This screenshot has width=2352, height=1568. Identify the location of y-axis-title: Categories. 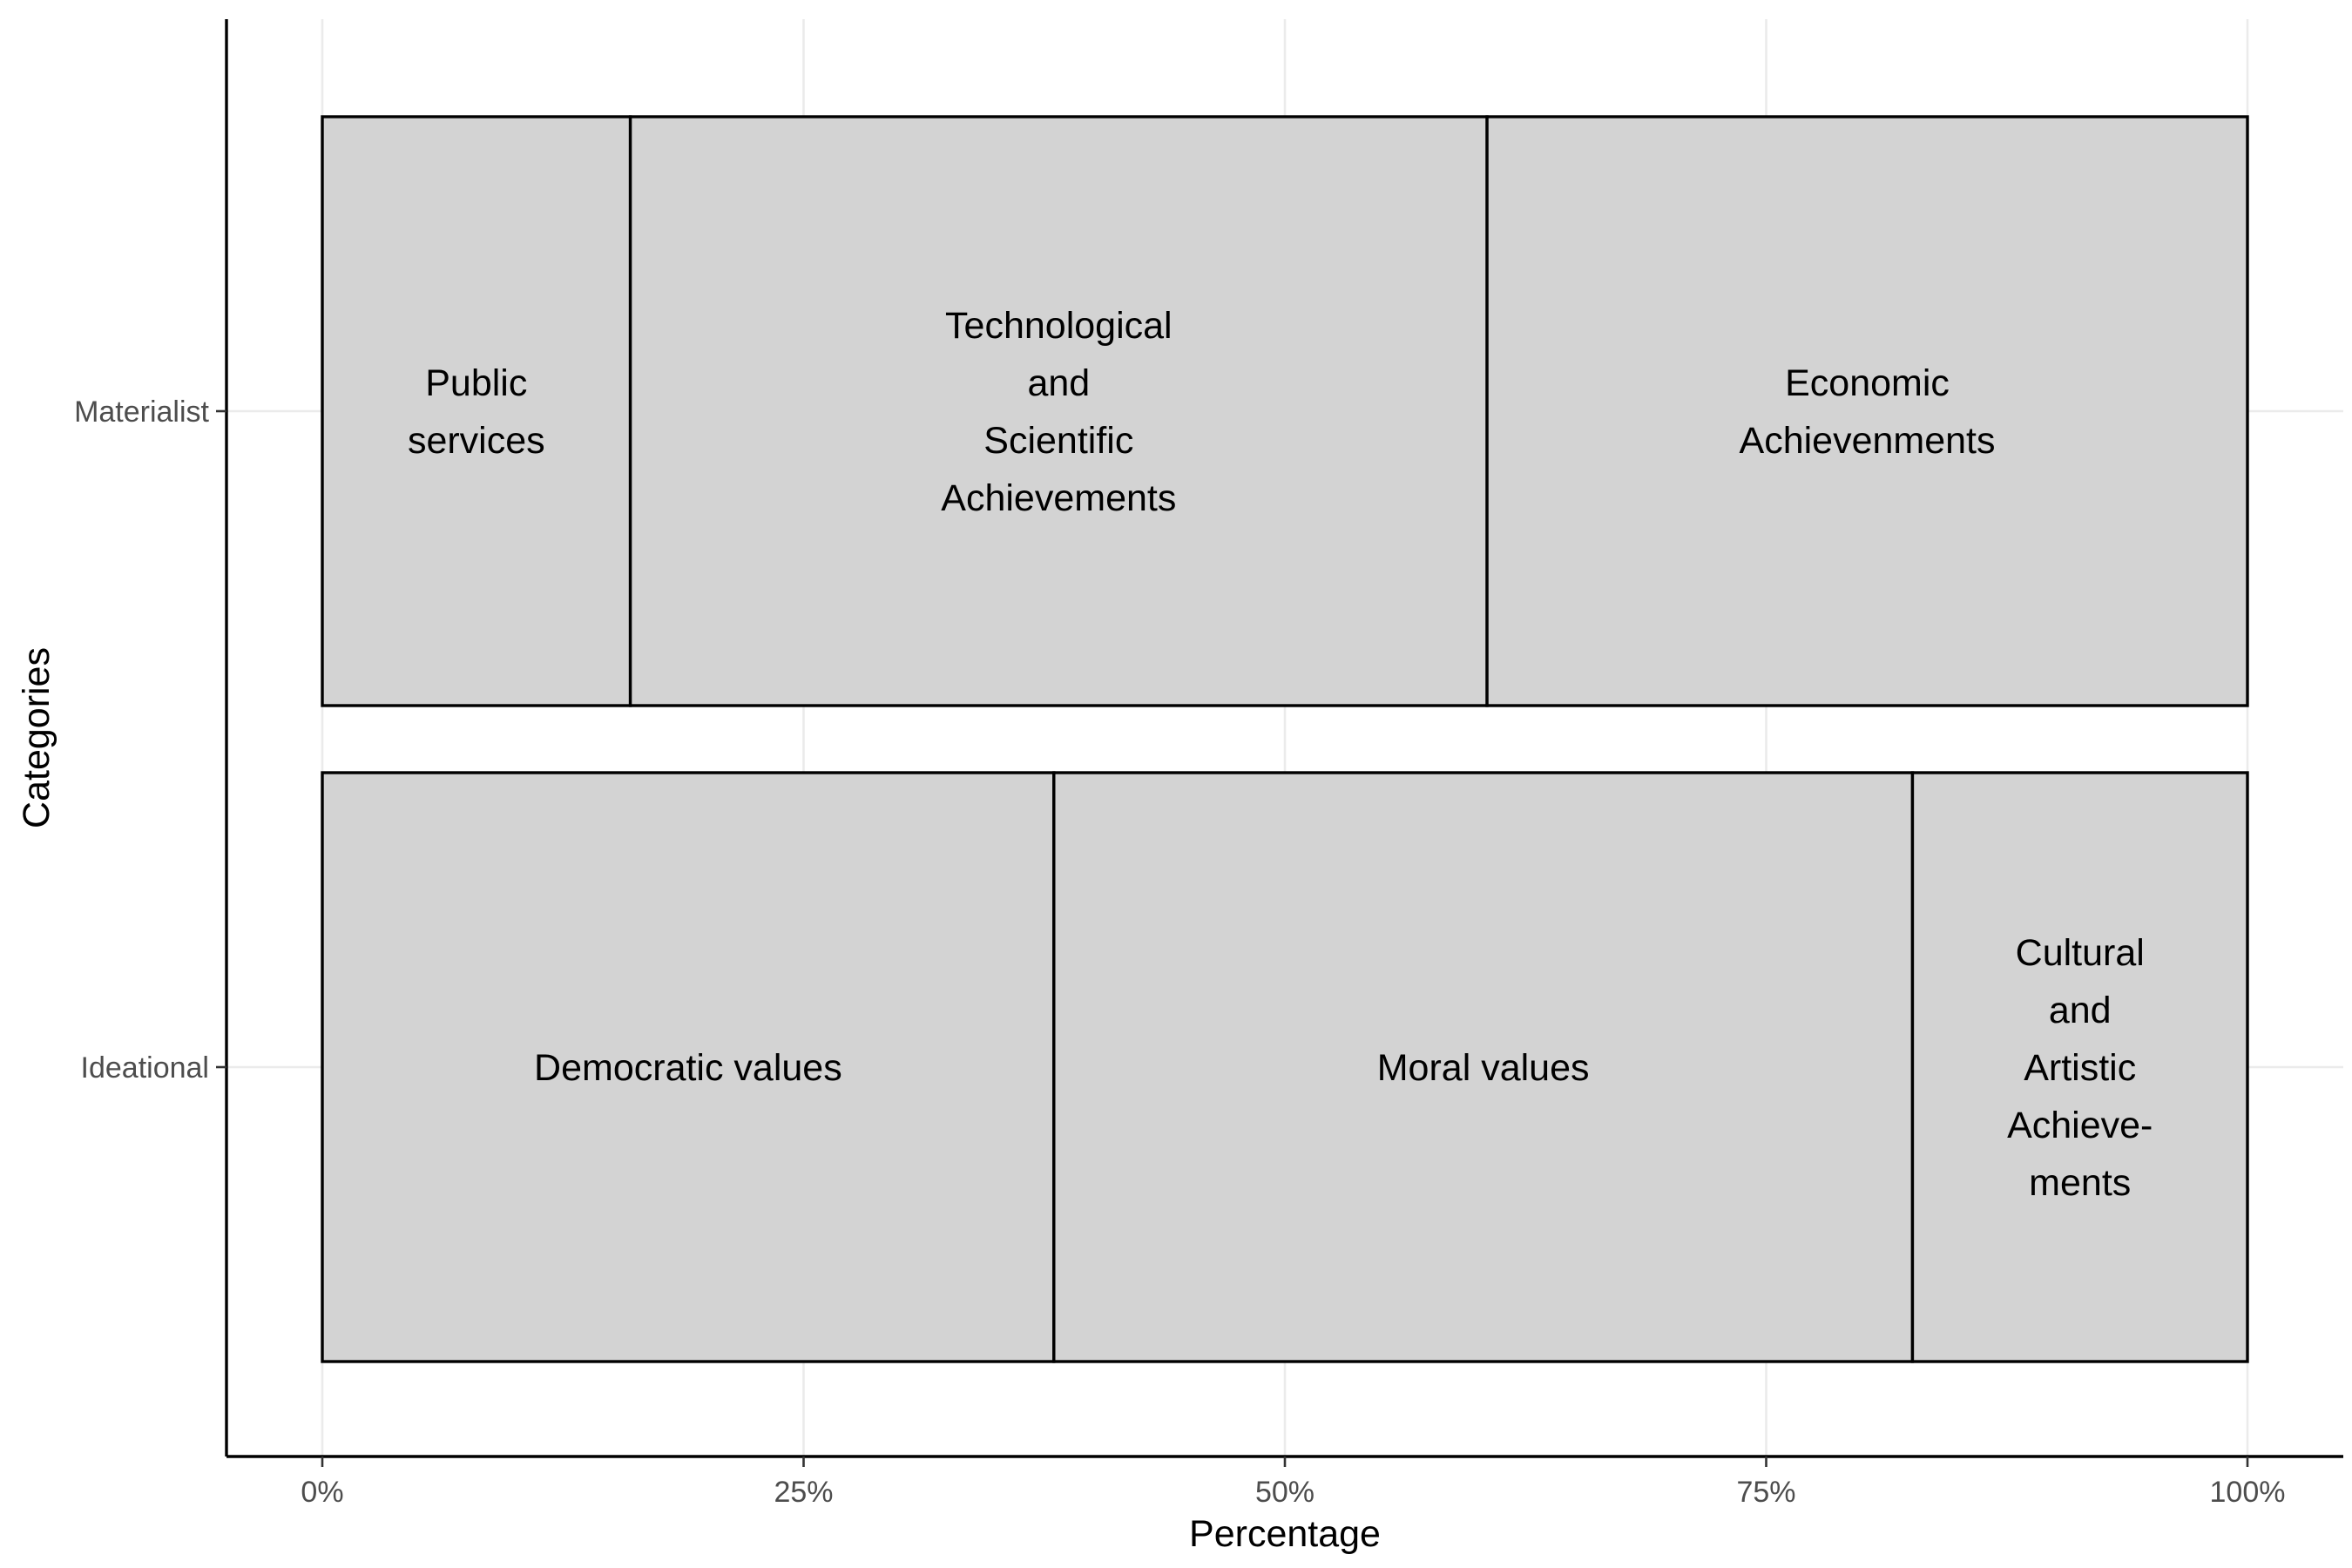
(36, 737).